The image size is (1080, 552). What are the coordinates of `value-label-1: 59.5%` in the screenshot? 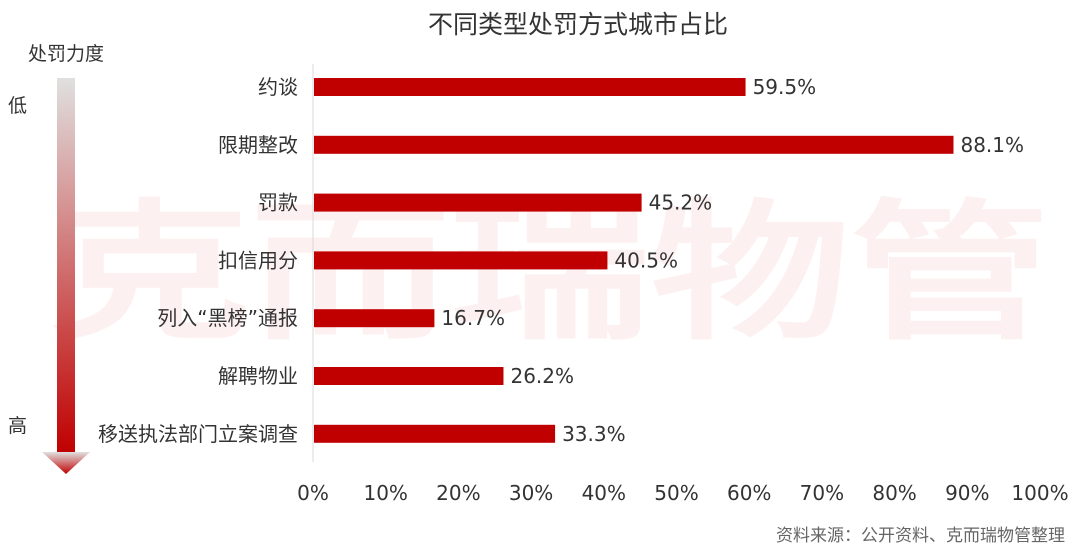 It's located at (785, 87).